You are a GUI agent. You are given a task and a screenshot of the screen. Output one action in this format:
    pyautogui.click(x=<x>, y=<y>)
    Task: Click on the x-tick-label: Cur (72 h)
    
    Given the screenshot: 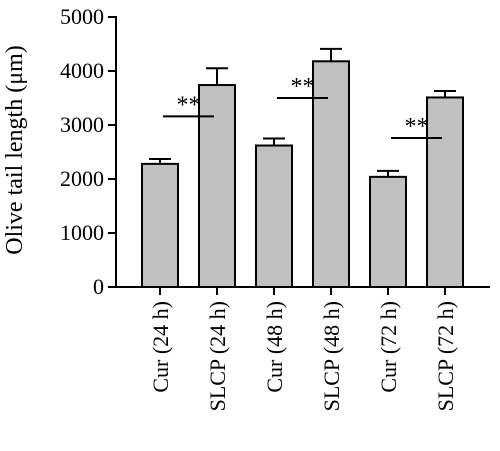 What is the action you would take?
    pyautogui.click(x=388, y=347)
    